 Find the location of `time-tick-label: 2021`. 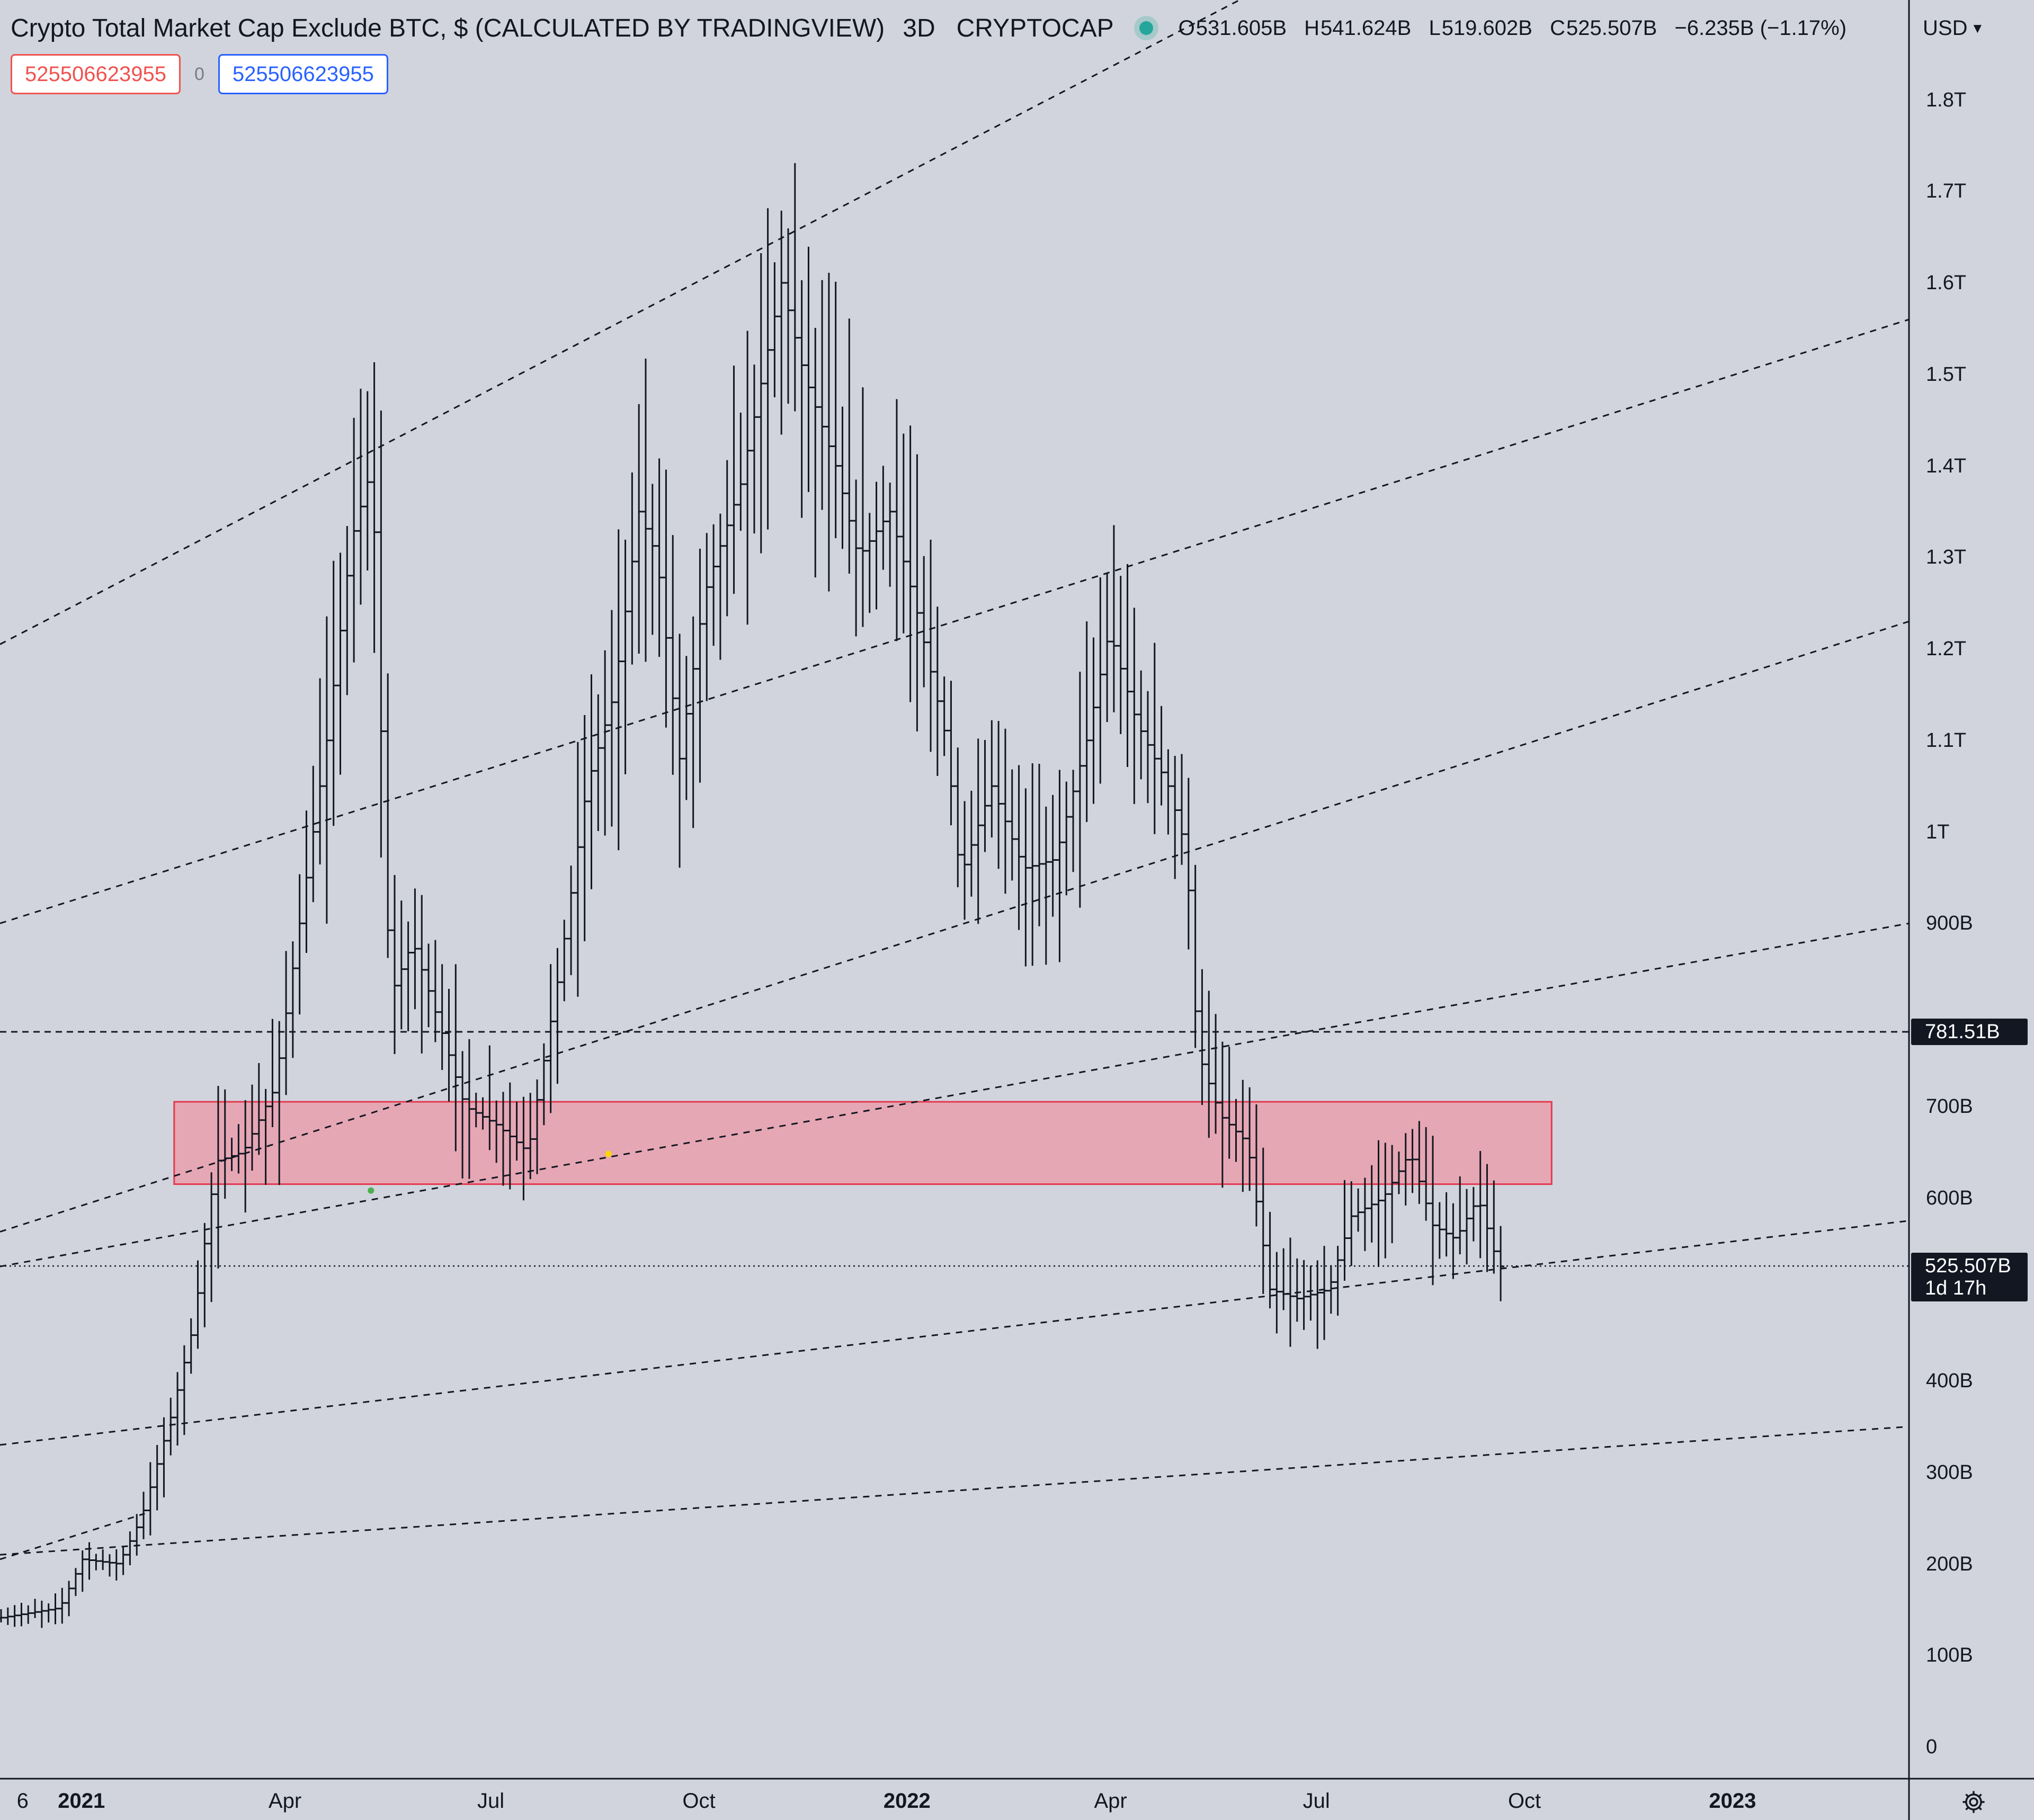

time-tick-label: 2021 is located at coordinates (81, 1801).